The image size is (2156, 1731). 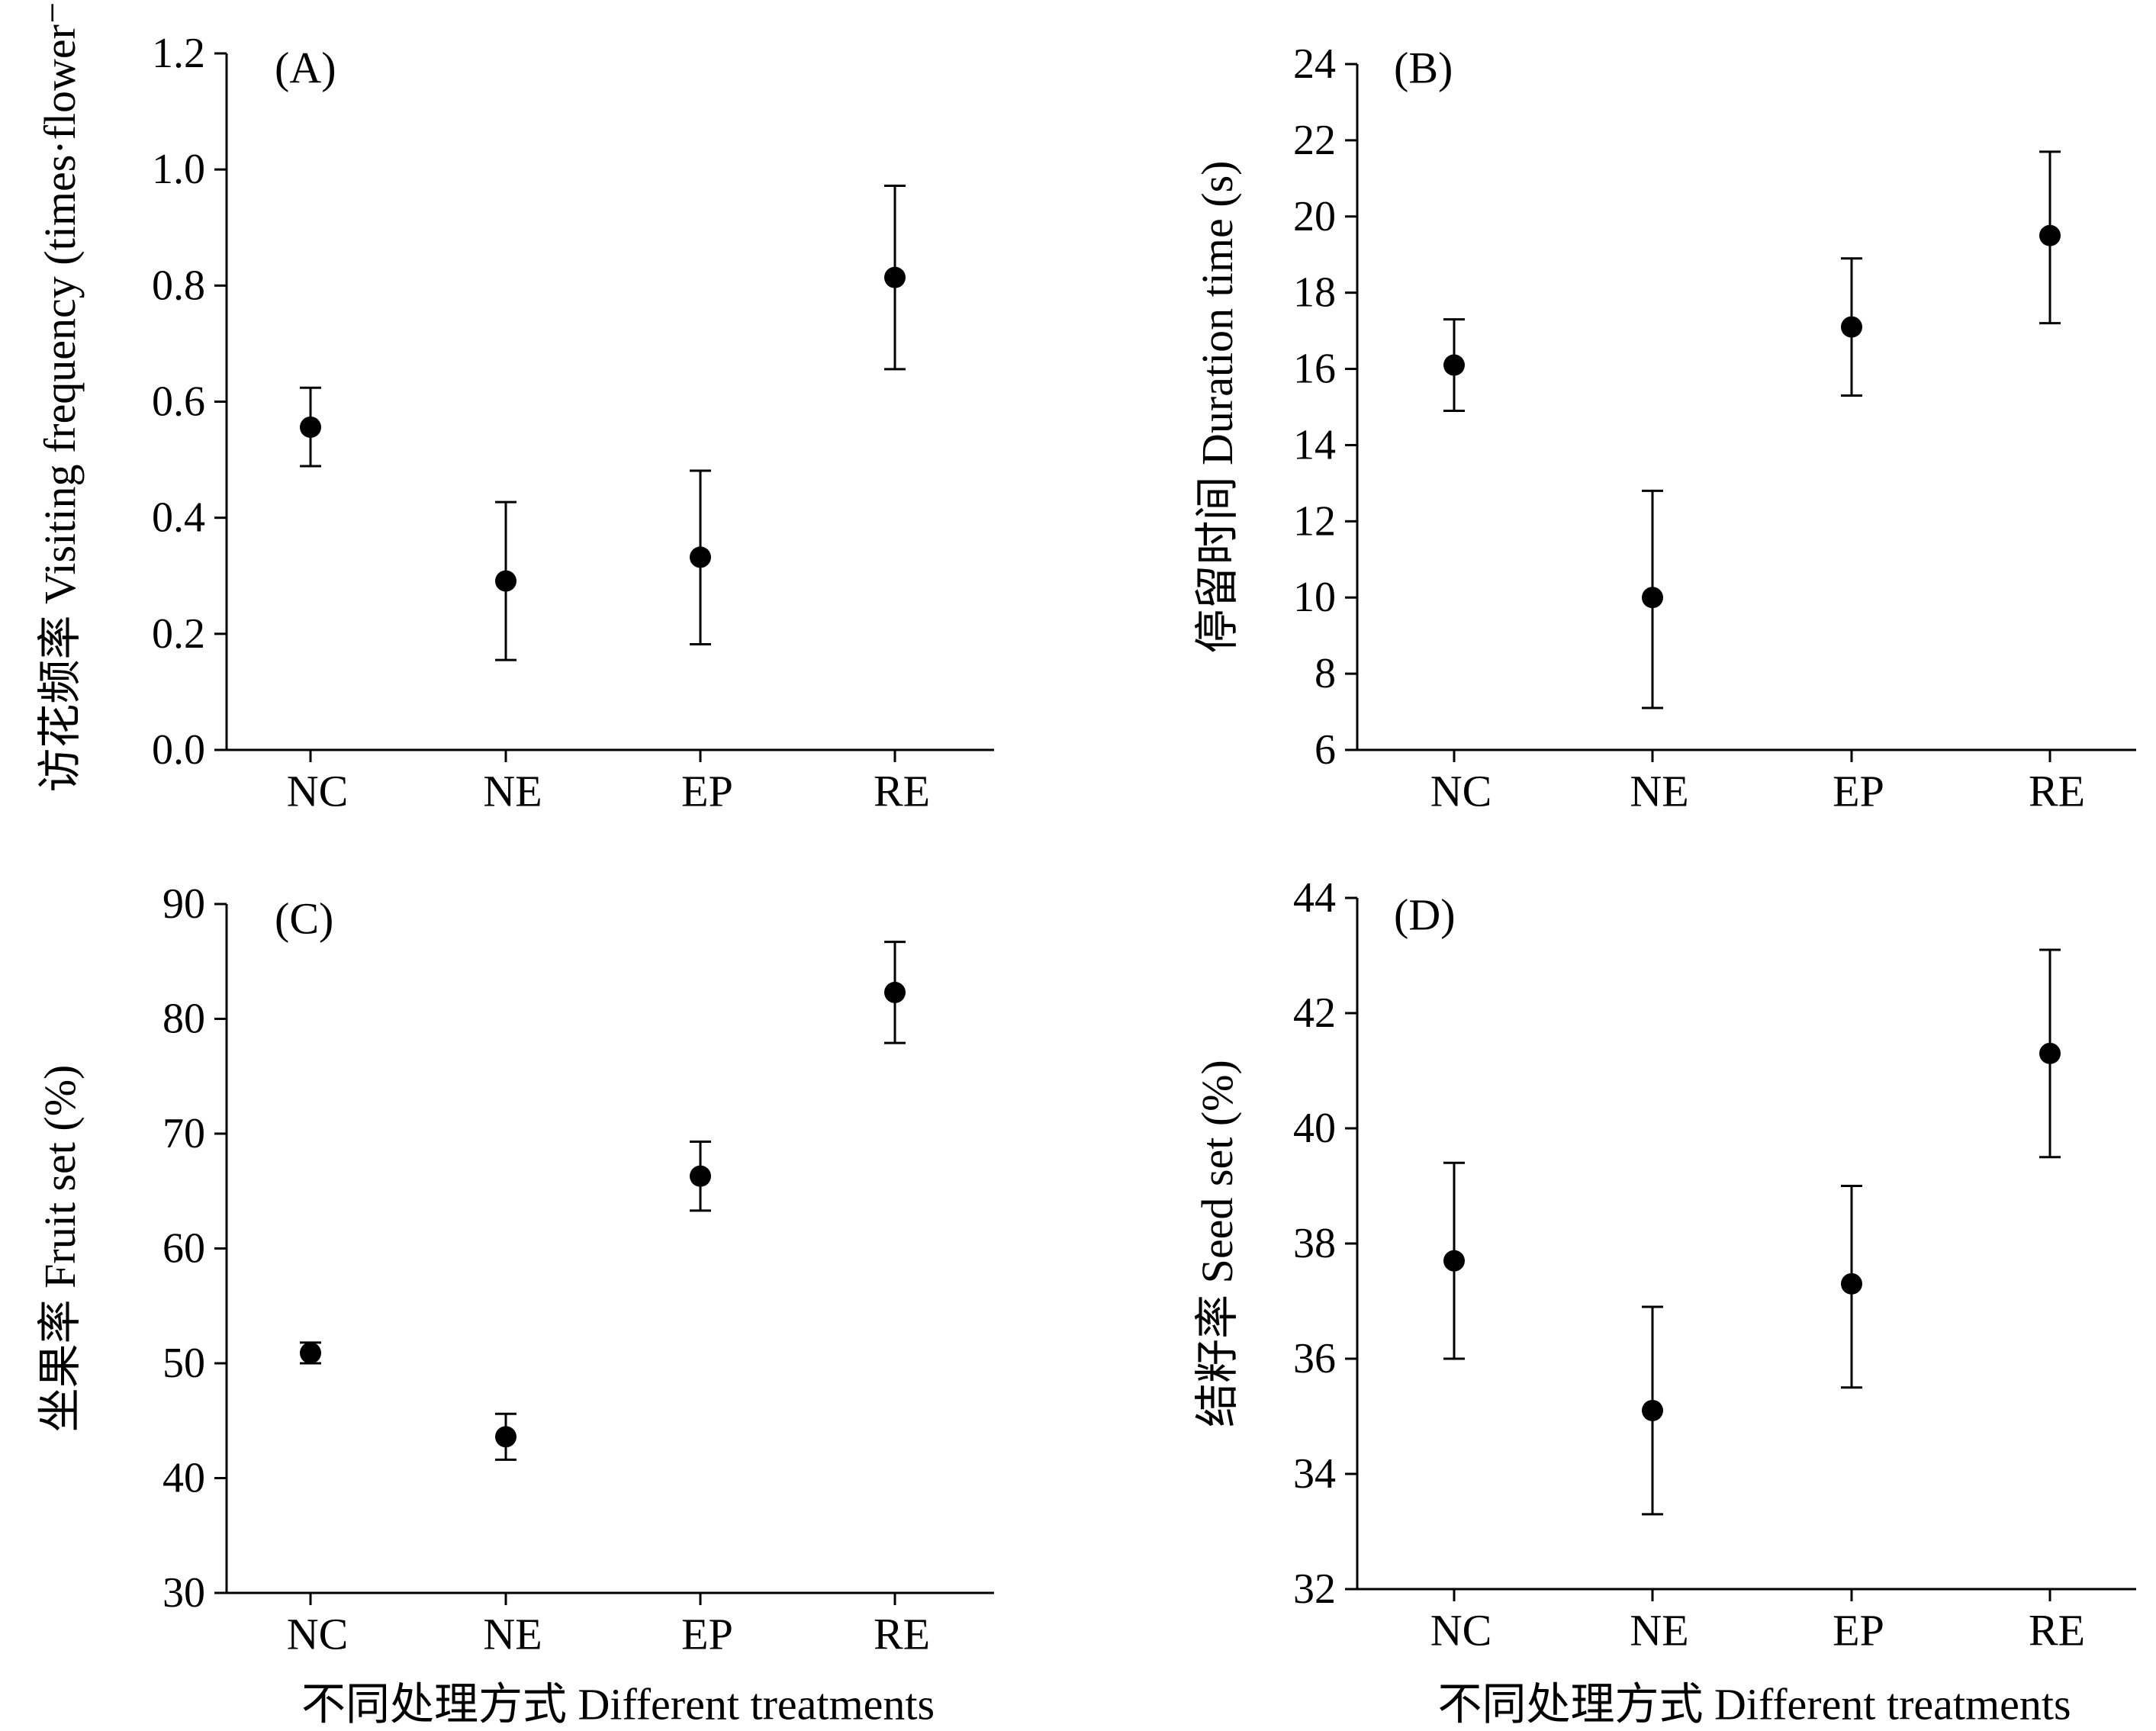 What do you see at coordinates (179, 518) in the screenshot?
I see `y-tick-label: 0.4` at bounding box center [179, 518].